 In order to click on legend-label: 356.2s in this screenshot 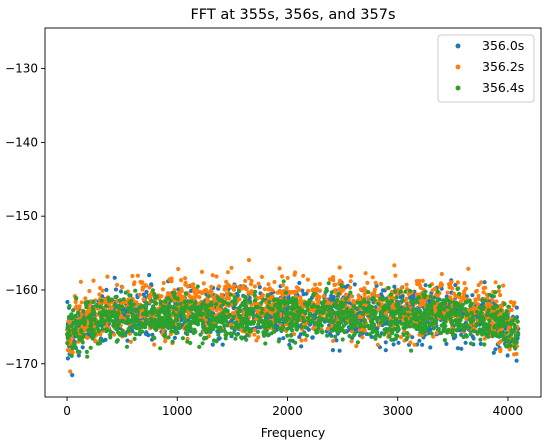, I will do `click(503, 66)`.